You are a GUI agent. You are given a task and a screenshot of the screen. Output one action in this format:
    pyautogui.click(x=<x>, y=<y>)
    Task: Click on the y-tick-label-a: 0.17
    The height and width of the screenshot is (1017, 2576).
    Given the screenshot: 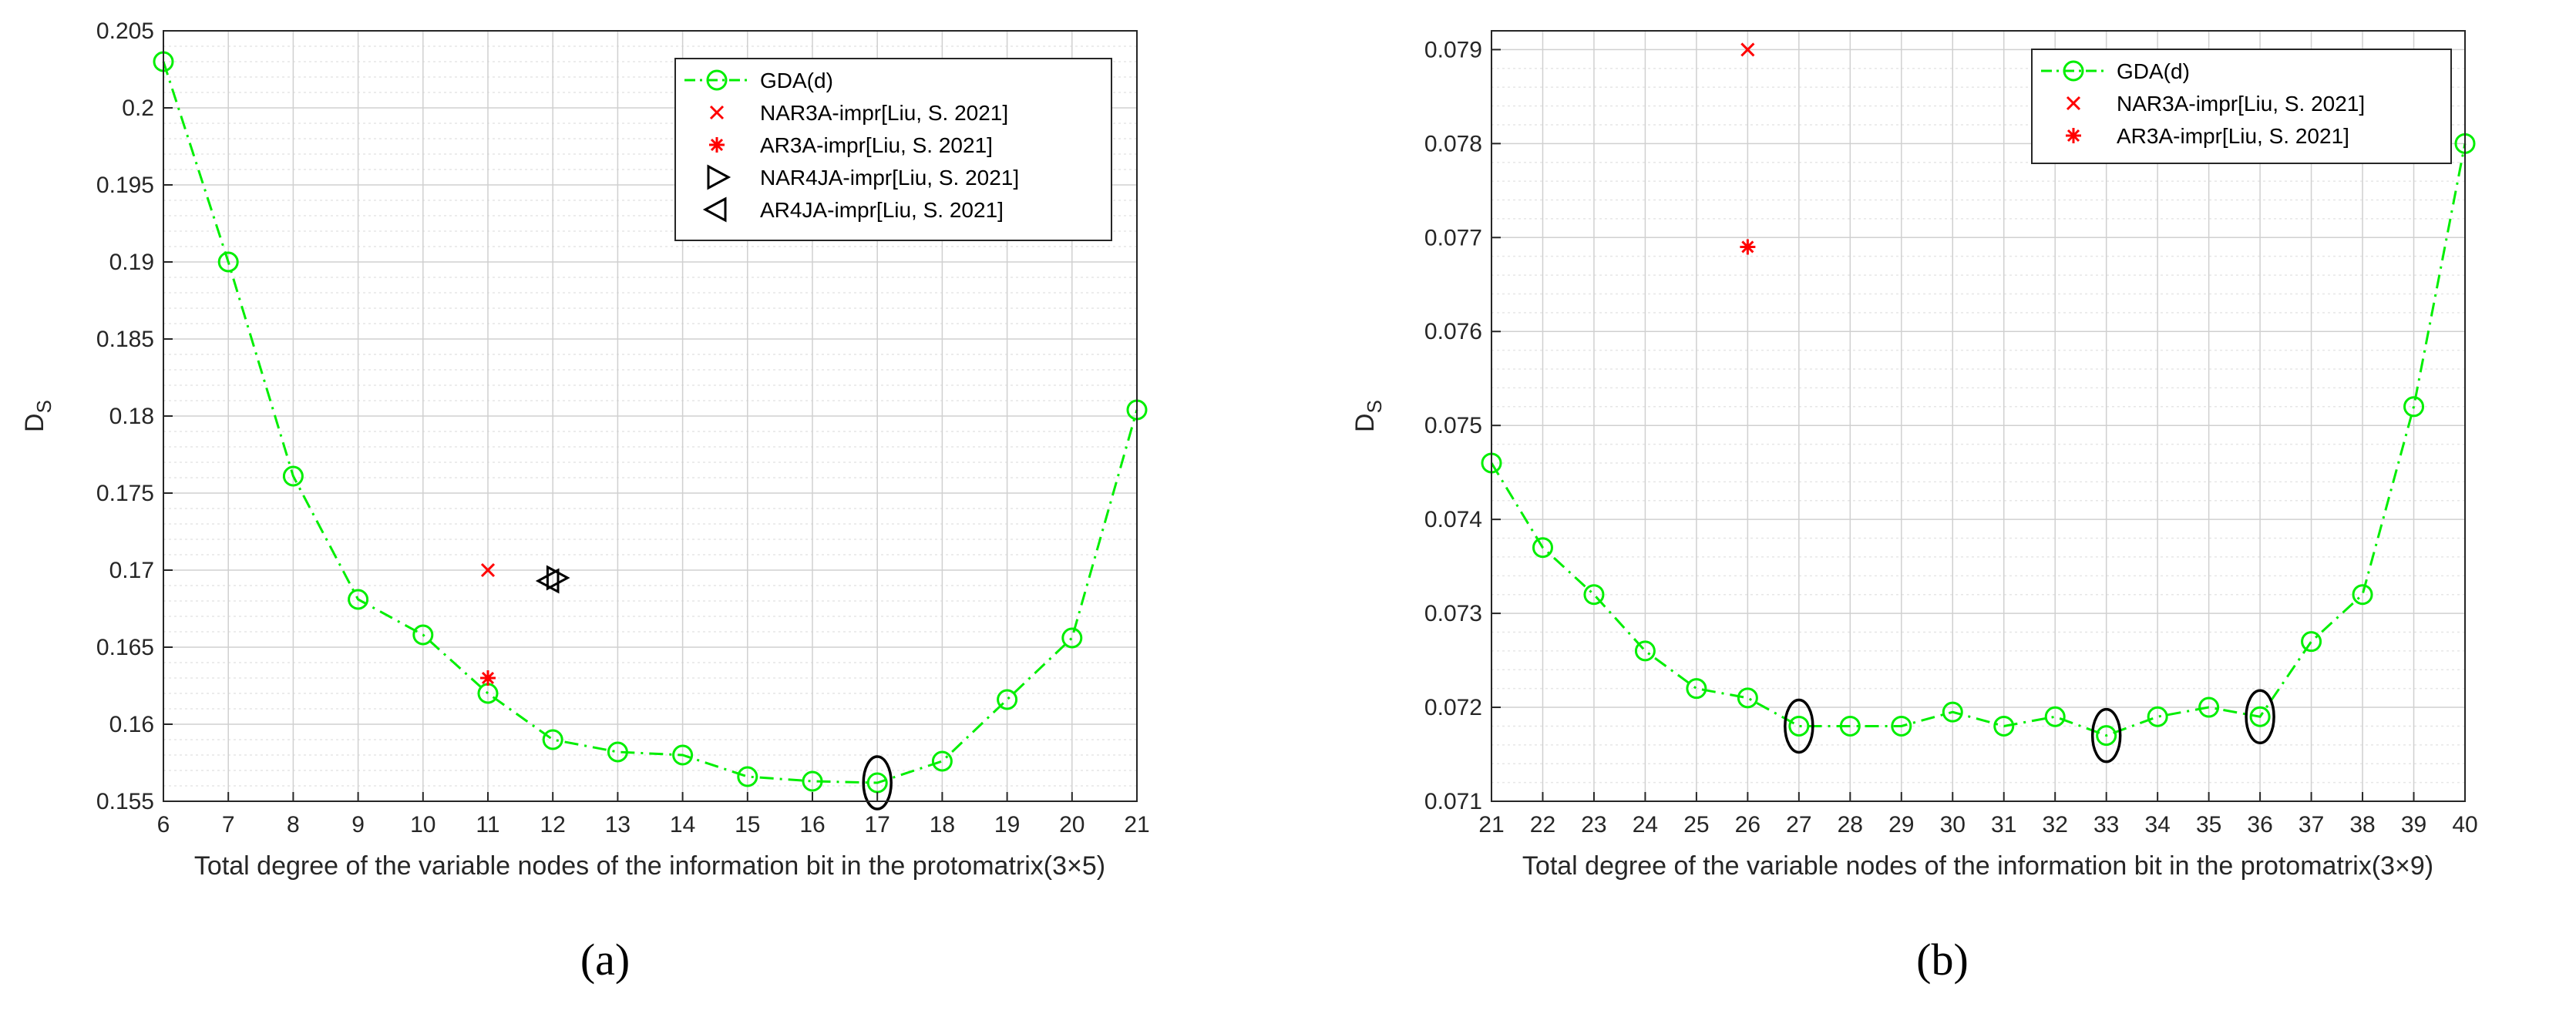 What is the action you would take?
    pyautogui.click(x=131, y=571)
    